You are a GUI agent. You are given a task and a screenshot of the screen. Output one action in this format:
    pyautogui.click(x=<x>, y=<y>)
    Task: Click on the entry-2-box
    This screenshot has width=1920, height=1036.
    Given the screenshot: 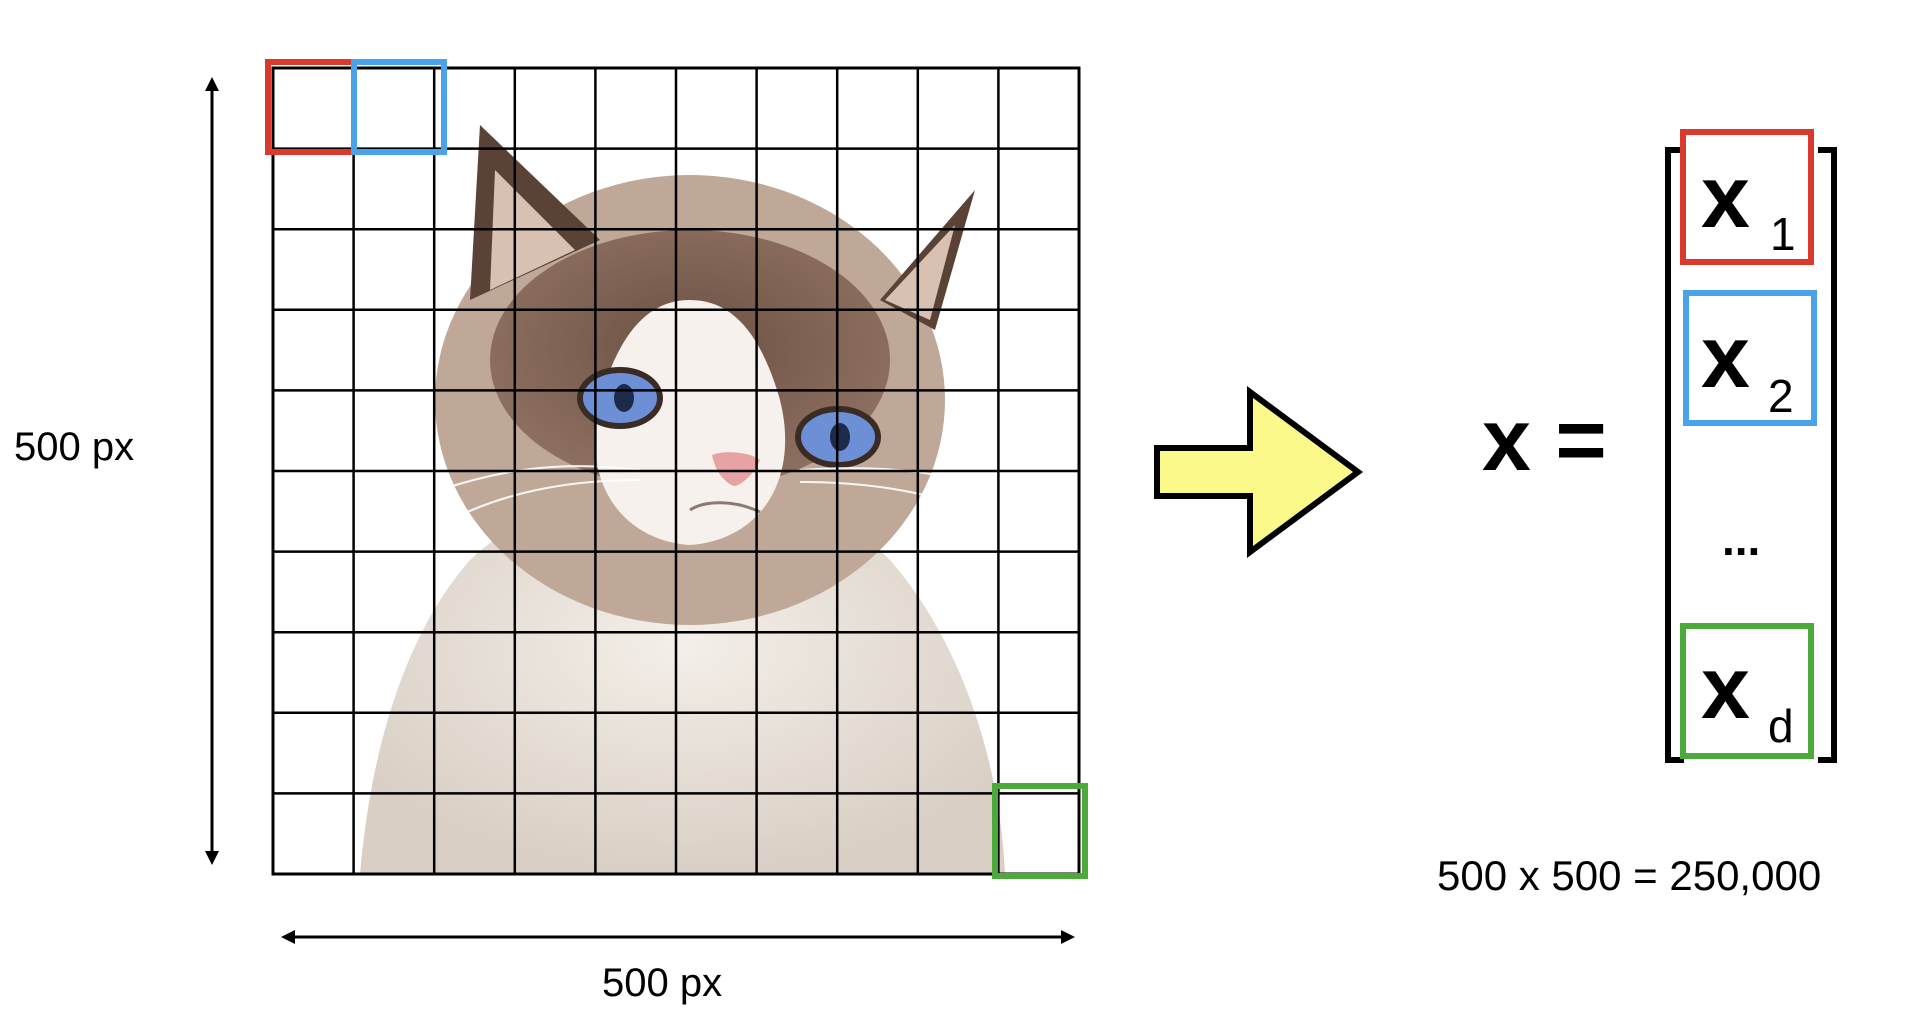 What is the action you would take?
    pyautogui.click(x=1750, y=358)
    